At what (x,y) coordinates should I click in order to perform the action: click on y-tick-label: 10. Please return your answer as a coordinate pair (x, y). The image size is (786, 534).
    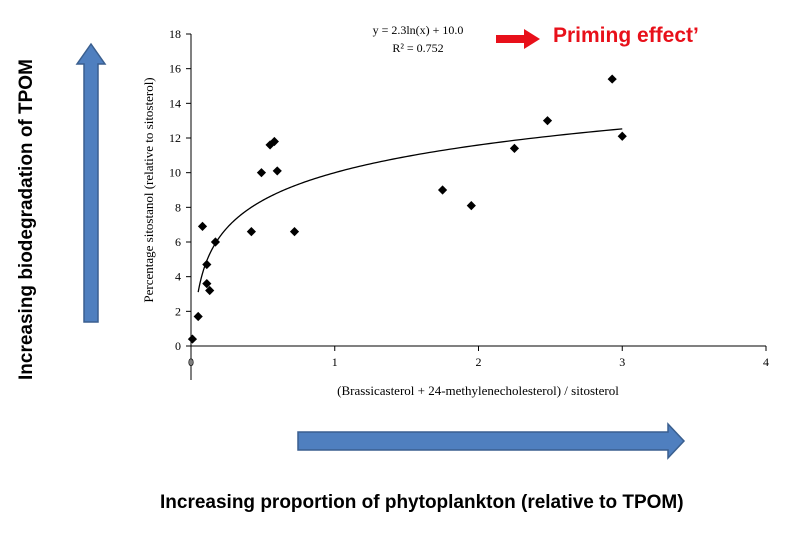
    Looking at the image, I should click on (175, 173).